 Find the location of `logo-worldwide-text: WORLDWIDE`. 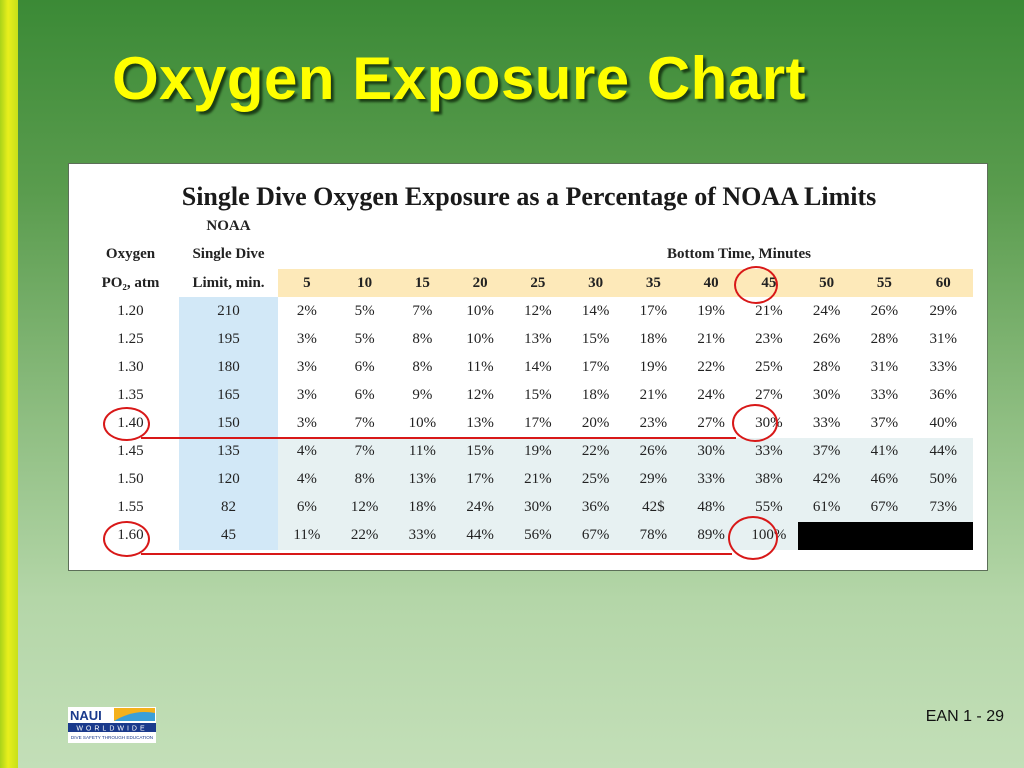

logo-worldwide-text: WORLDWIDE is located at coordinates (111, 728).